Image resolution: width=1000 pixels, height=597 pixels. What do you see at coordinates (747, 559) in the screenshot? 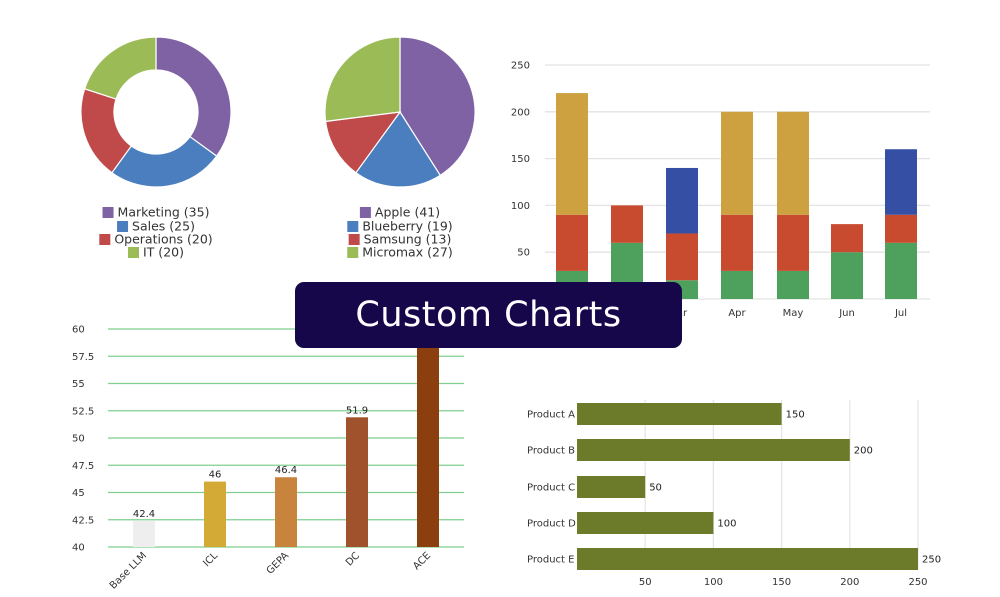
I see `bar-product-e` at bounding box center [747, 559].